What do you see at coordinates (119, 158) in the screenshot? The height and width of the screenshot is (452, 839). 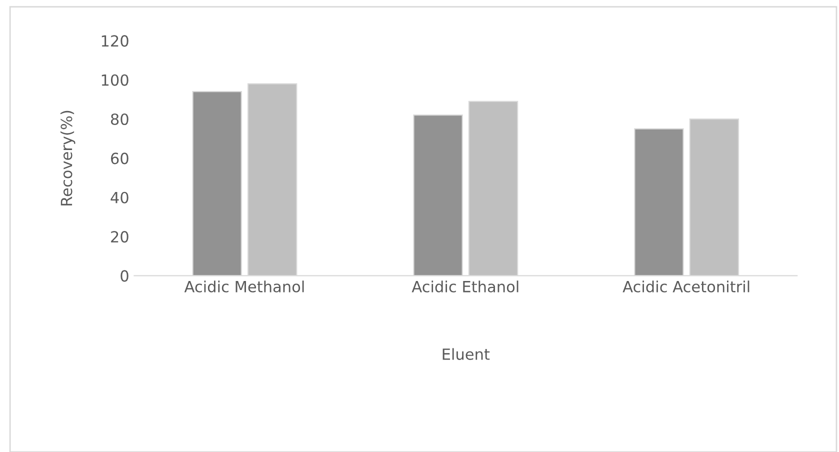 I see `y-tick-label: 60` at bounding box center [119, 158].